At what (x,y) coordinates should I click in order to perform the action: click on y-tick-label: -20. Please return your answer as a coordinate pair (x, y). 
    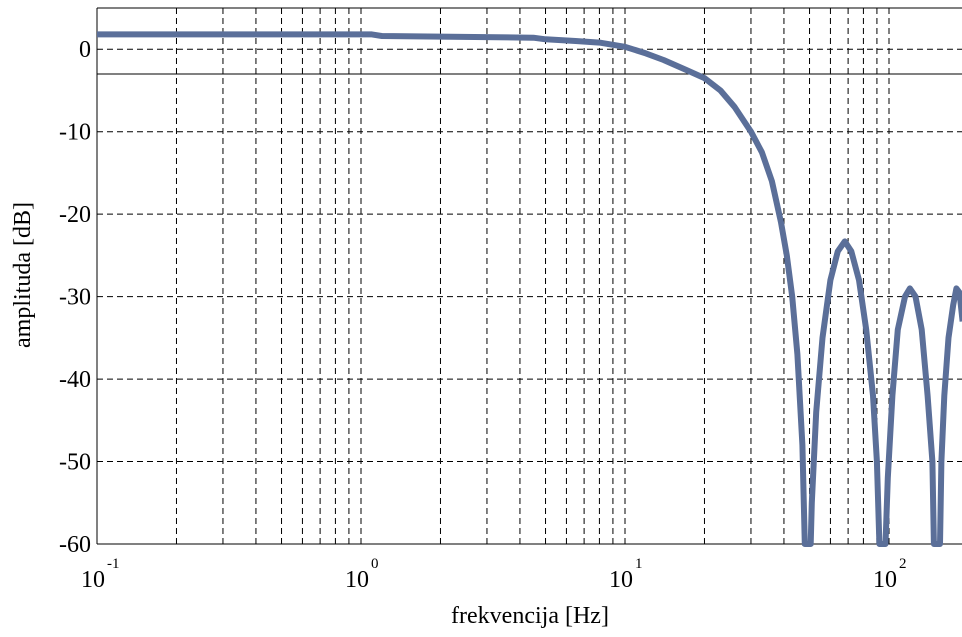
    Looking at the image, I should click on (75, 215).